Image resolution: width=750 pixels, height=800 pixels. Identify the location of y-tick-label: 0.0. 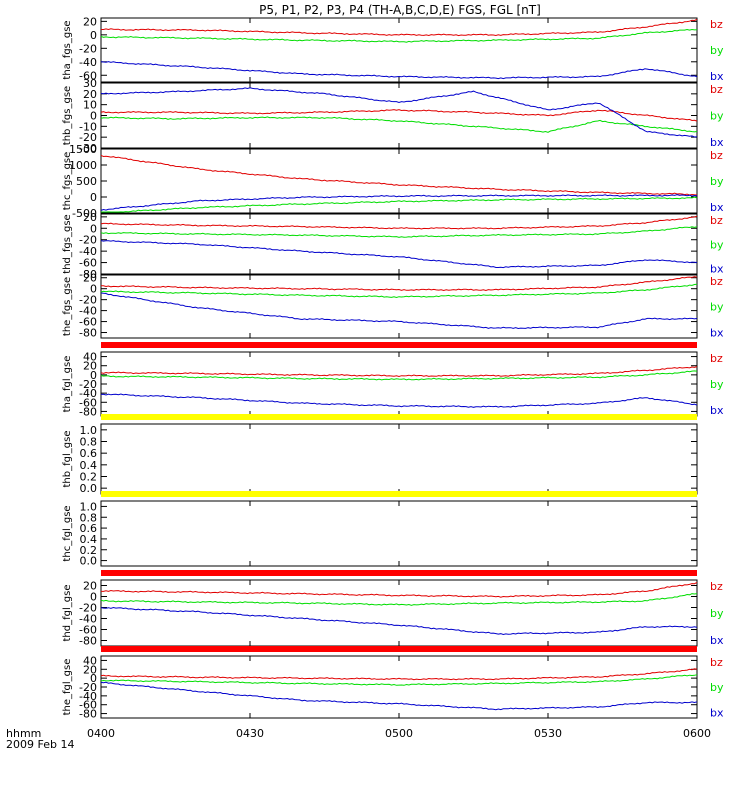
(89, 488).